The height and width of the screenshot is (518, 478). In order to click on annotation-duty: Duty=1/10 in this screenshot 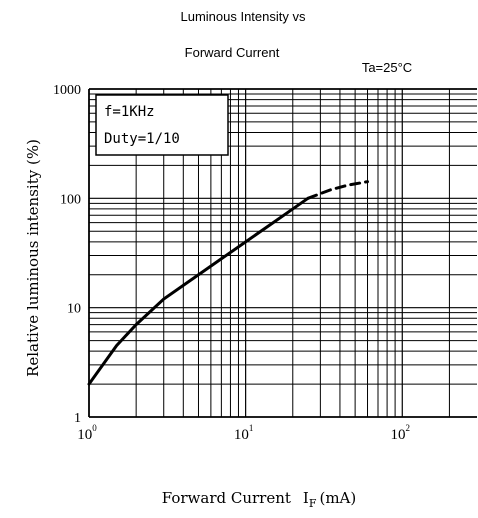, I will do `click(142, 139)`.